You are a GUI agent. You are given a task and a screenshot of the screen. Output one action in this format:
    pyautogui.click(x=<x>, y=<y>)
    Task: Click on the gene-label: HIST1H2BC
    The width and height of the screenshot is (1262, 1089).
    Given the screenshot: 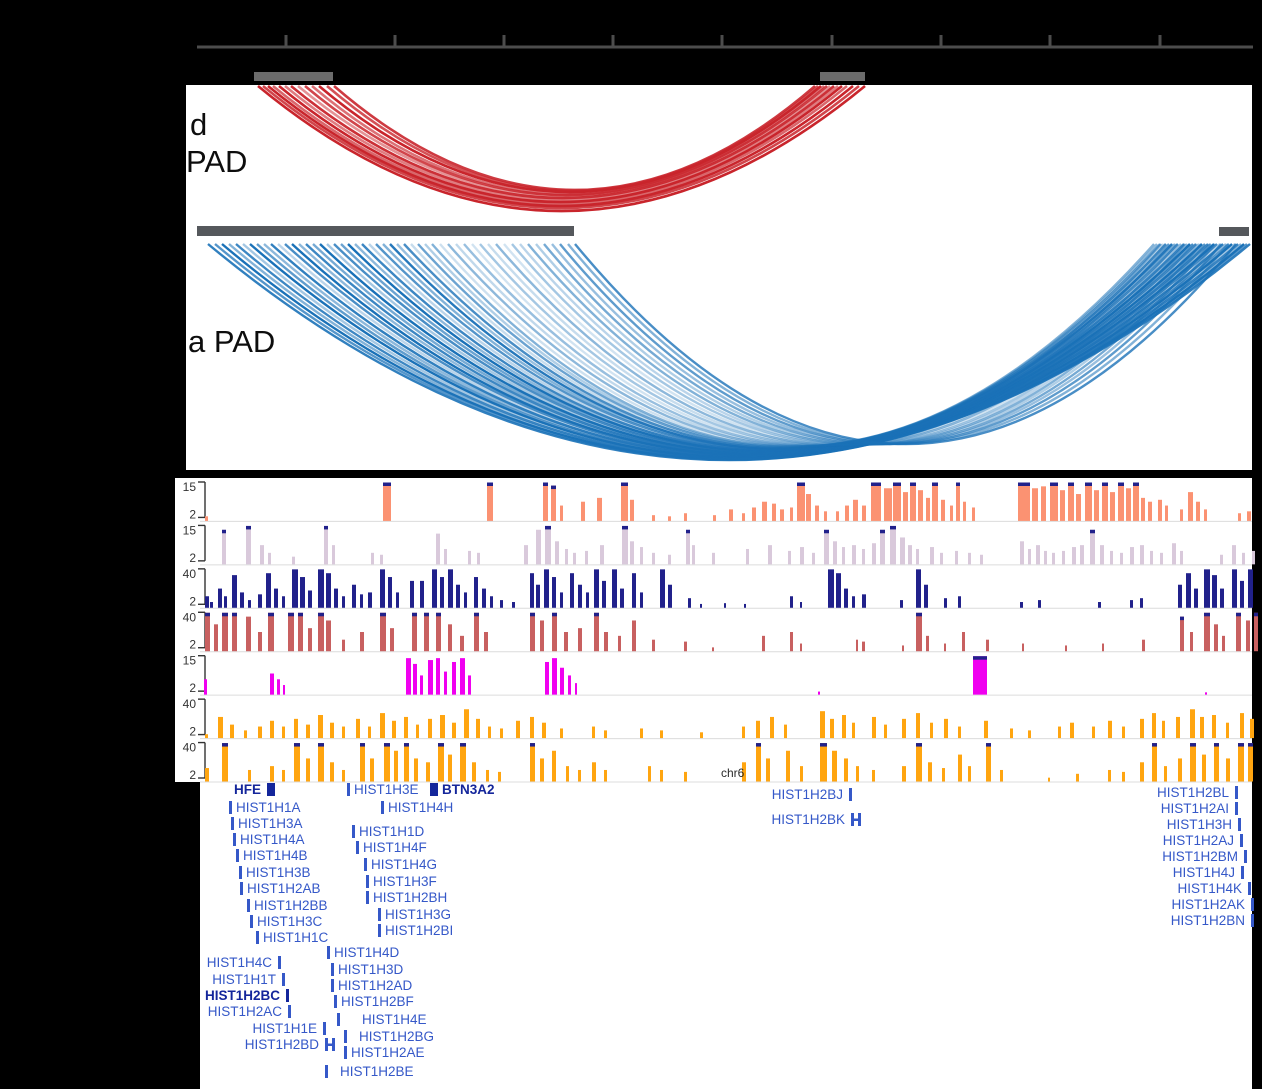 What is the action you would take?
    pyautogui.click(x=242, y=995)
    